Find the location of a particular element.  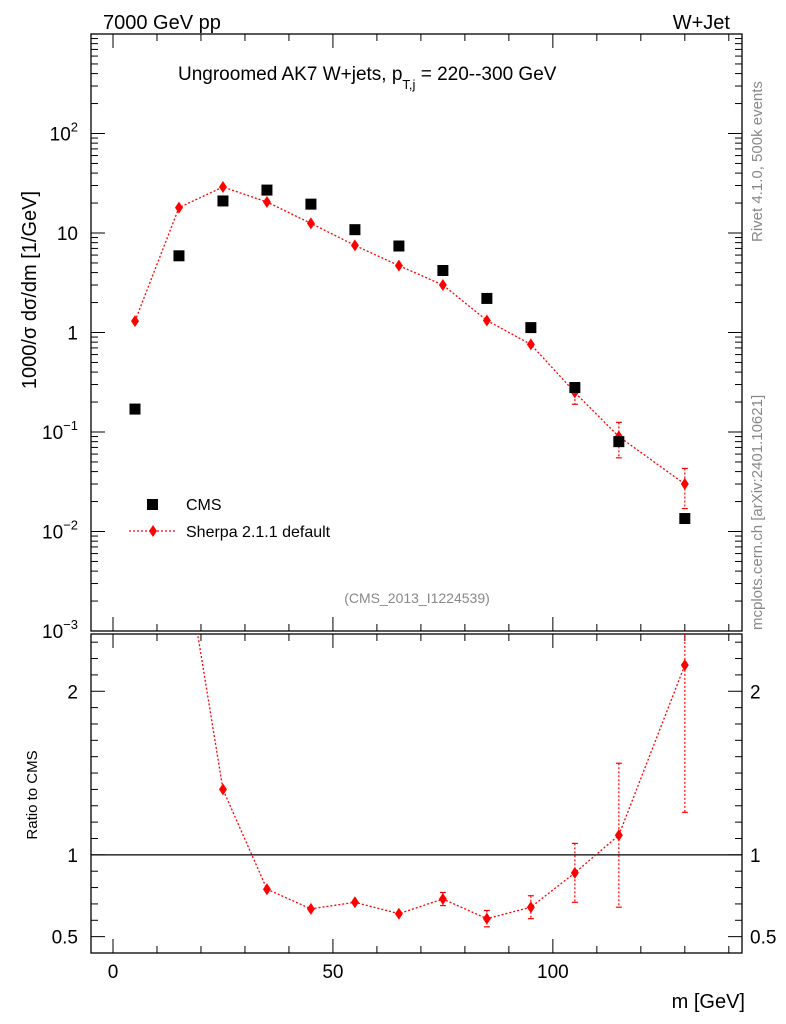

header-right-label: W+Jet is located at coordinates (702, 23).